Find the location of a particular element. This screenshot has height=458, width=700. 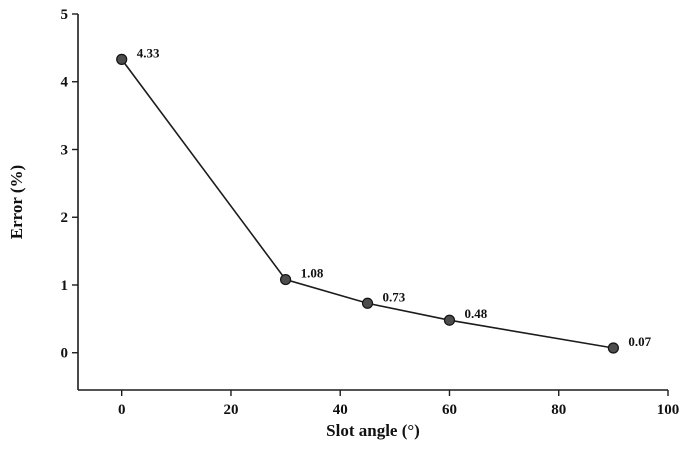

y-axis-title: Error (%) is located at coordinates (16, 202).